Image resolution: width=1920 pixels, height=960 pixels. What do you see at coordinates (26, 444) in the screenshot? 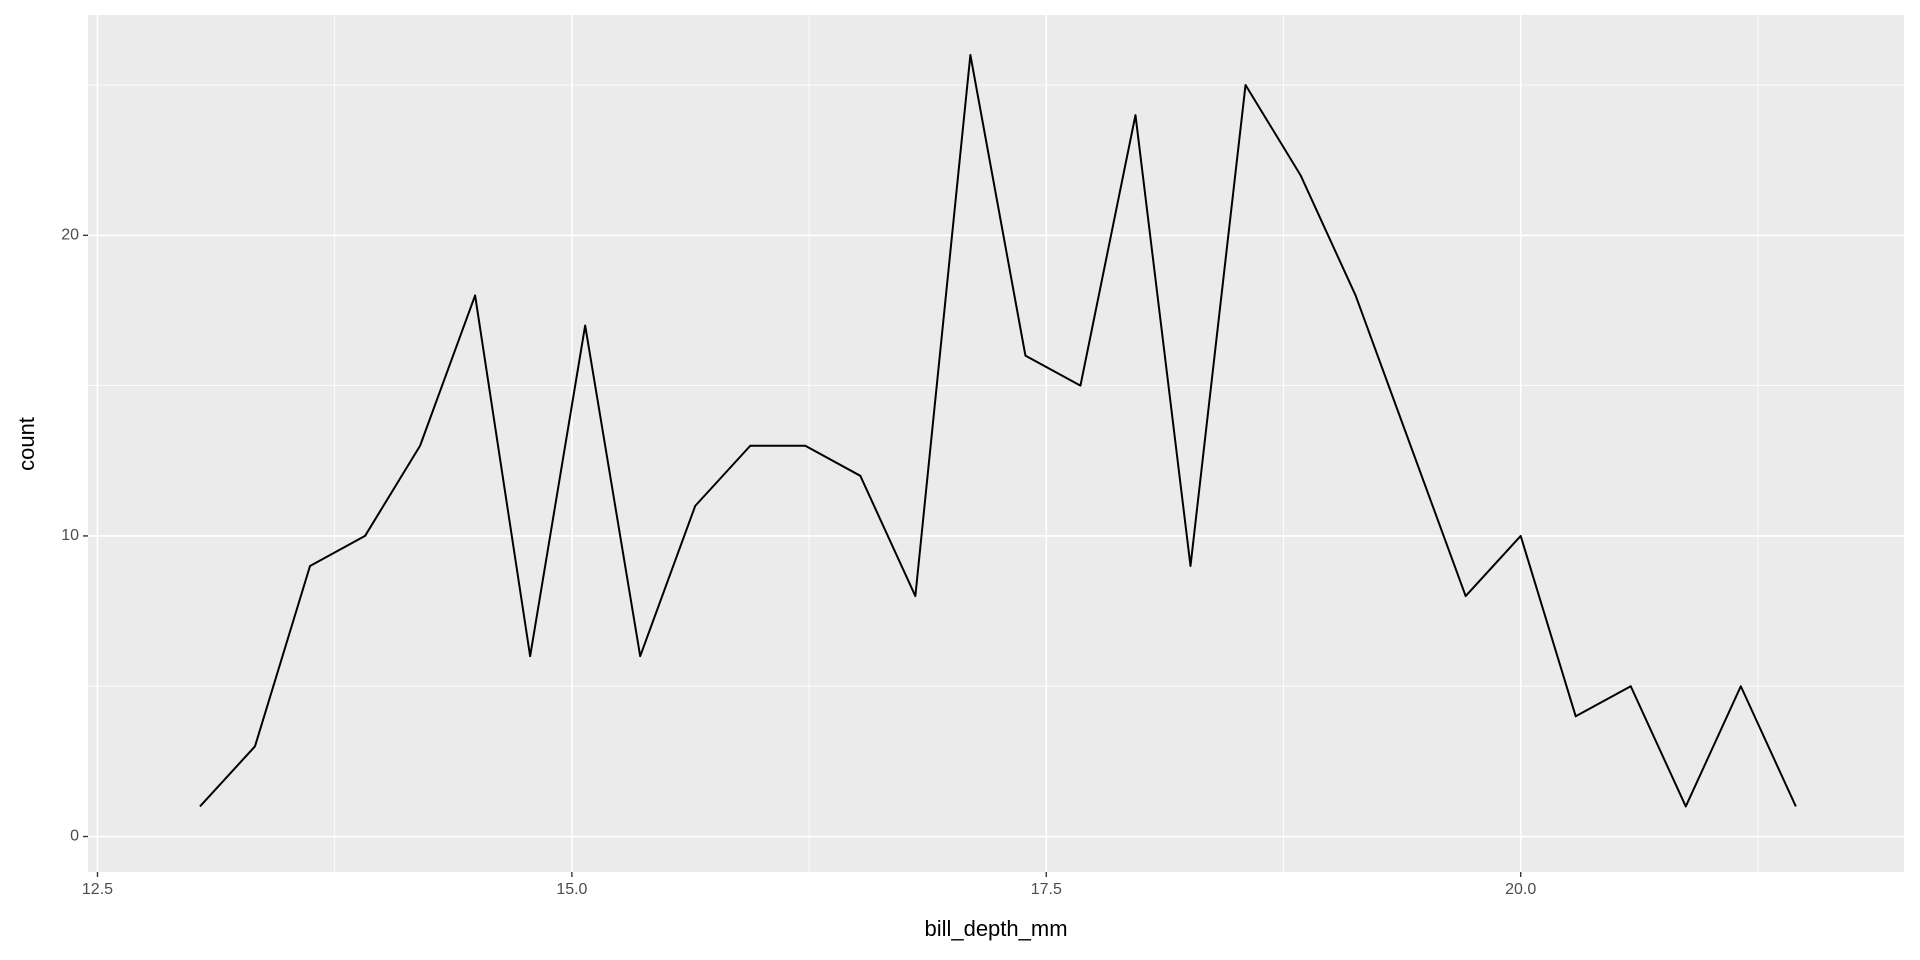
I see `y-axis-title: count` at bounding box center [26, 444].